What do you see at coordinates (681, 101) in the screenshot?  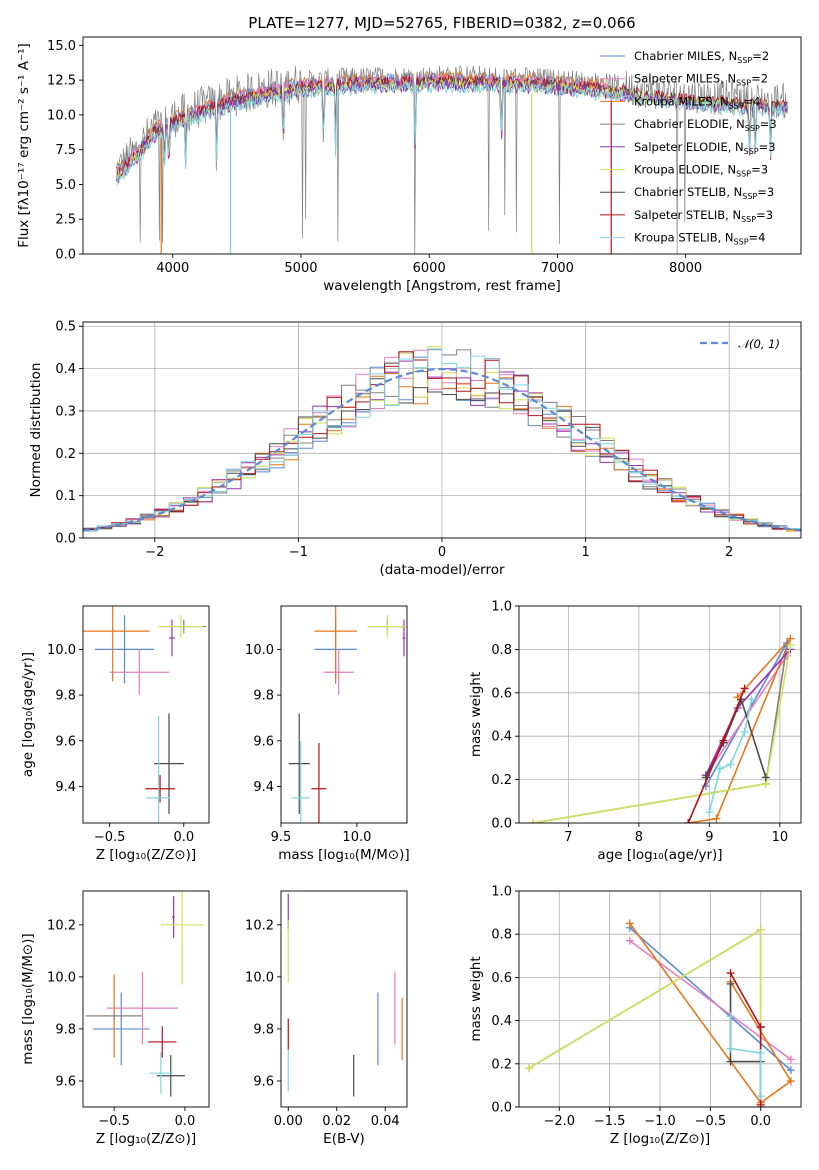 I see `legend-text: Kroupa MILES, N` at bounding box center [681, 101].